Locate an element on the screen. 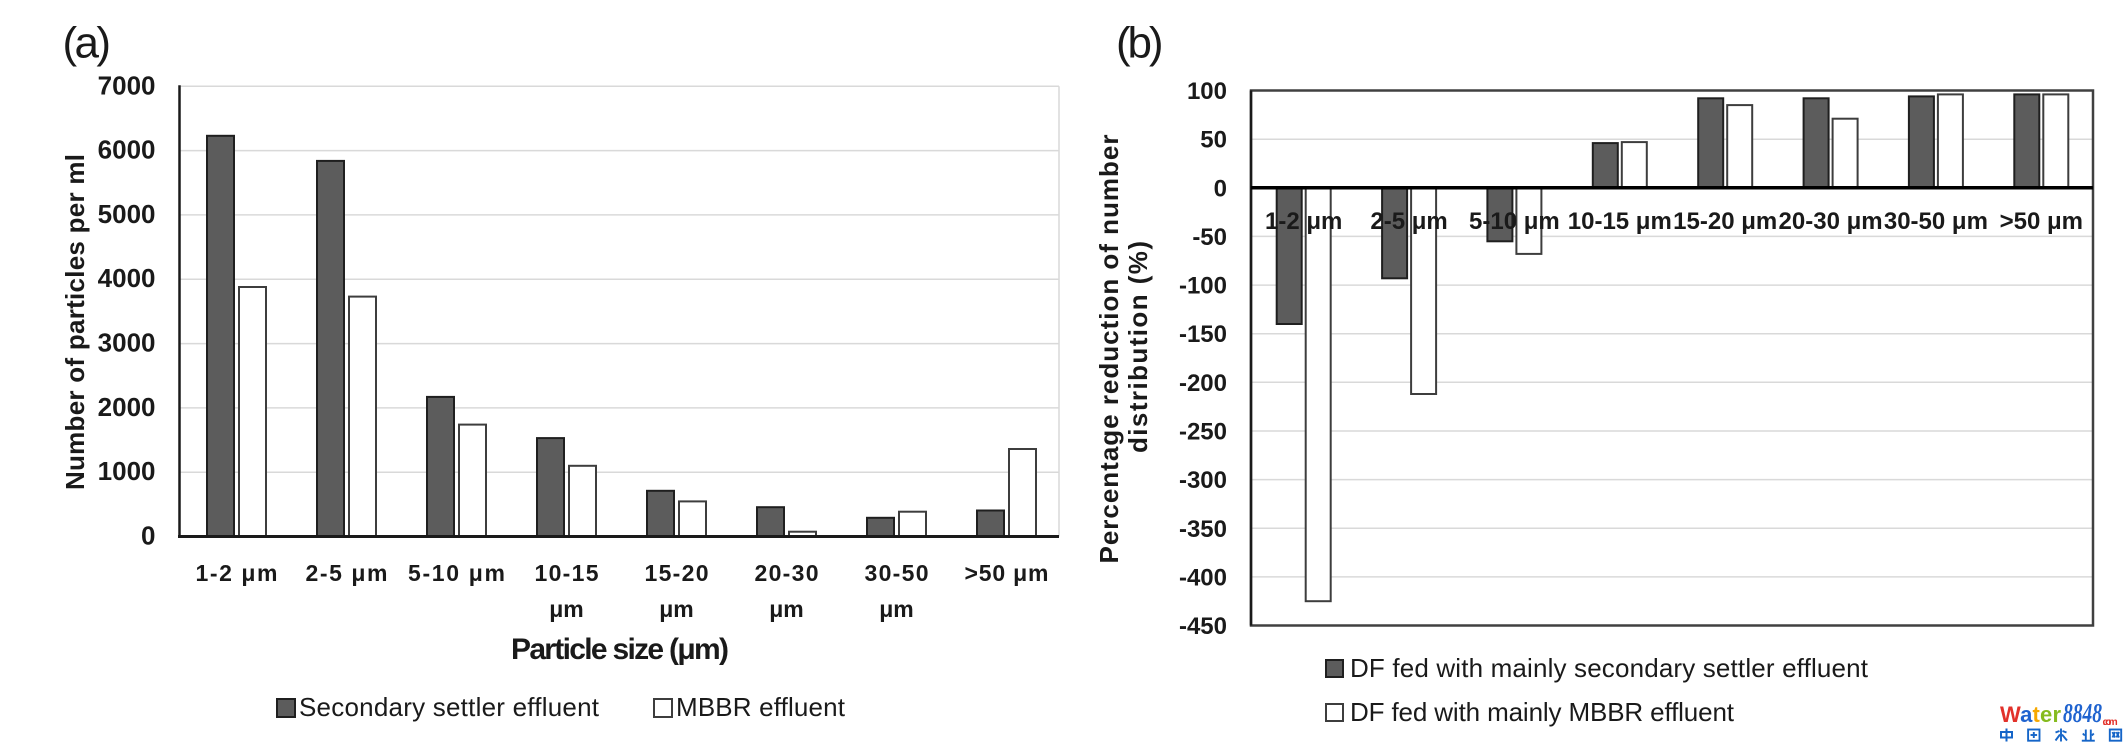  svg-text: Number of particles per ml is located at coordinates (75, 322).